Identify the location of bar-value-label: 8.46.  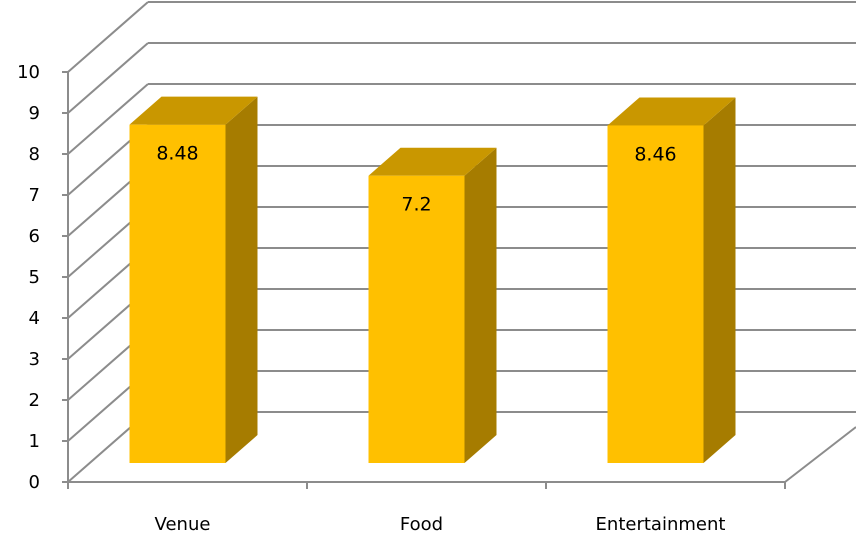
(655, 154).